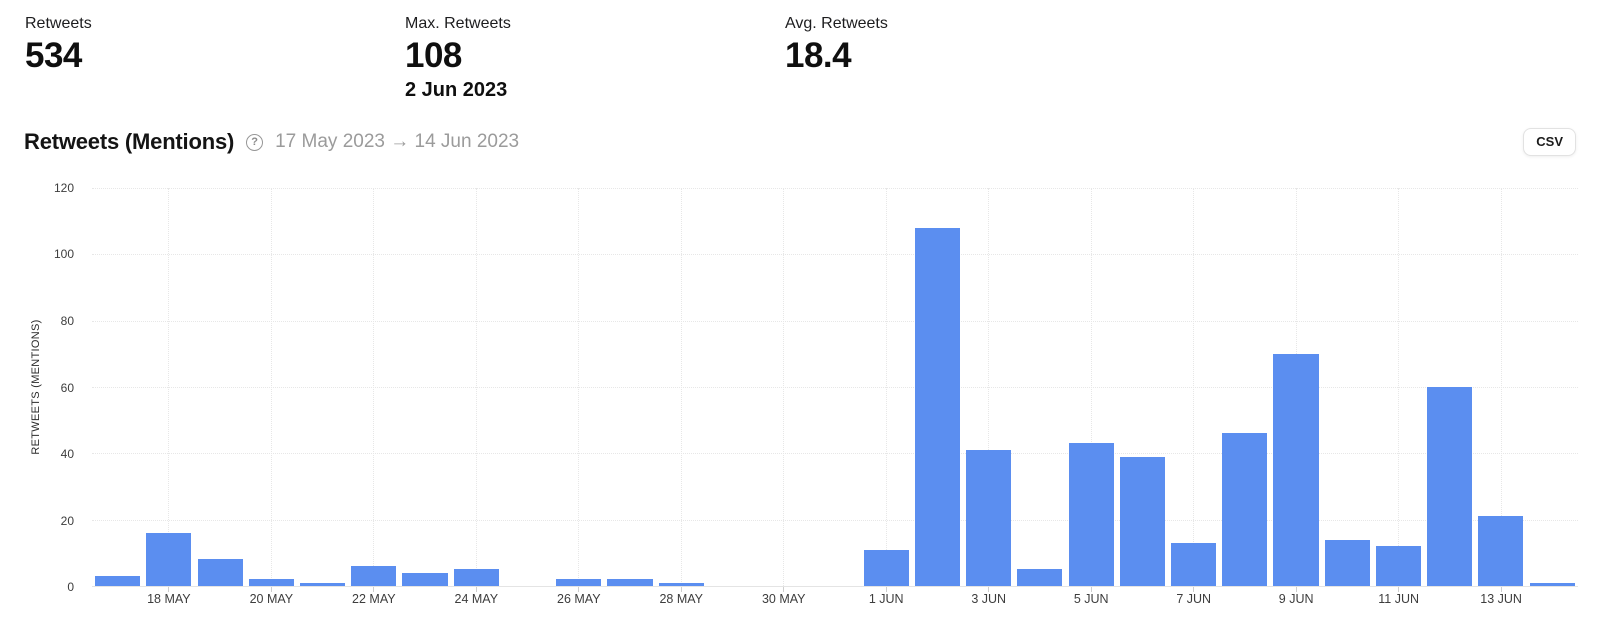 This screenshot has width=1600, height=635. What do you see at coordinates (220, 572) in the screenshot?
I see `bar-19-may` at bounding box center [220, 572].